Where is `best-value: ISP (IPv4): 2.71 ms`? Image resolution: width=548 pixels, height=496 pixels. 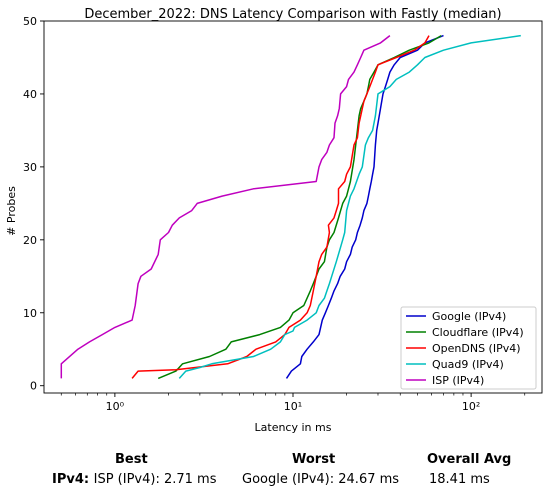
best-value: ISP (IPv4): 2.71 ms is located at coordinates (155, 479).